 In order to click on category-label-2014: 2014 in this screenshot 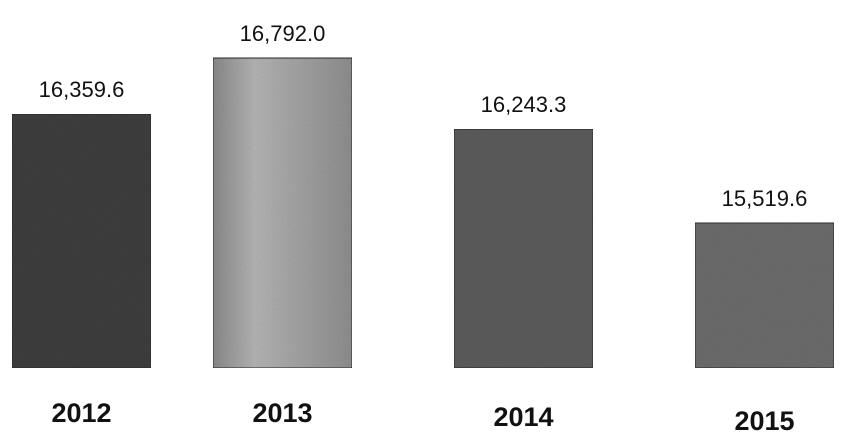, I will do `click(523, 417)`.